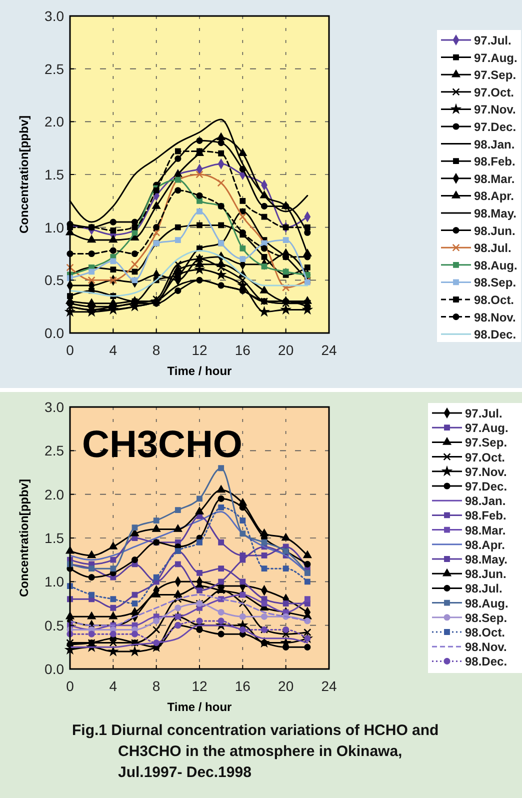 The height and width of the screenshot is (798, 522). What do you see at coordinates (255, 751) in the screenshot?
I see `caption: Fig.1 Diurnal concentration variations of HCHO and CH3CHO in the atmosphere in Okinawa, Jul.1997- Dec.1998` at bounding box center [255, 751].